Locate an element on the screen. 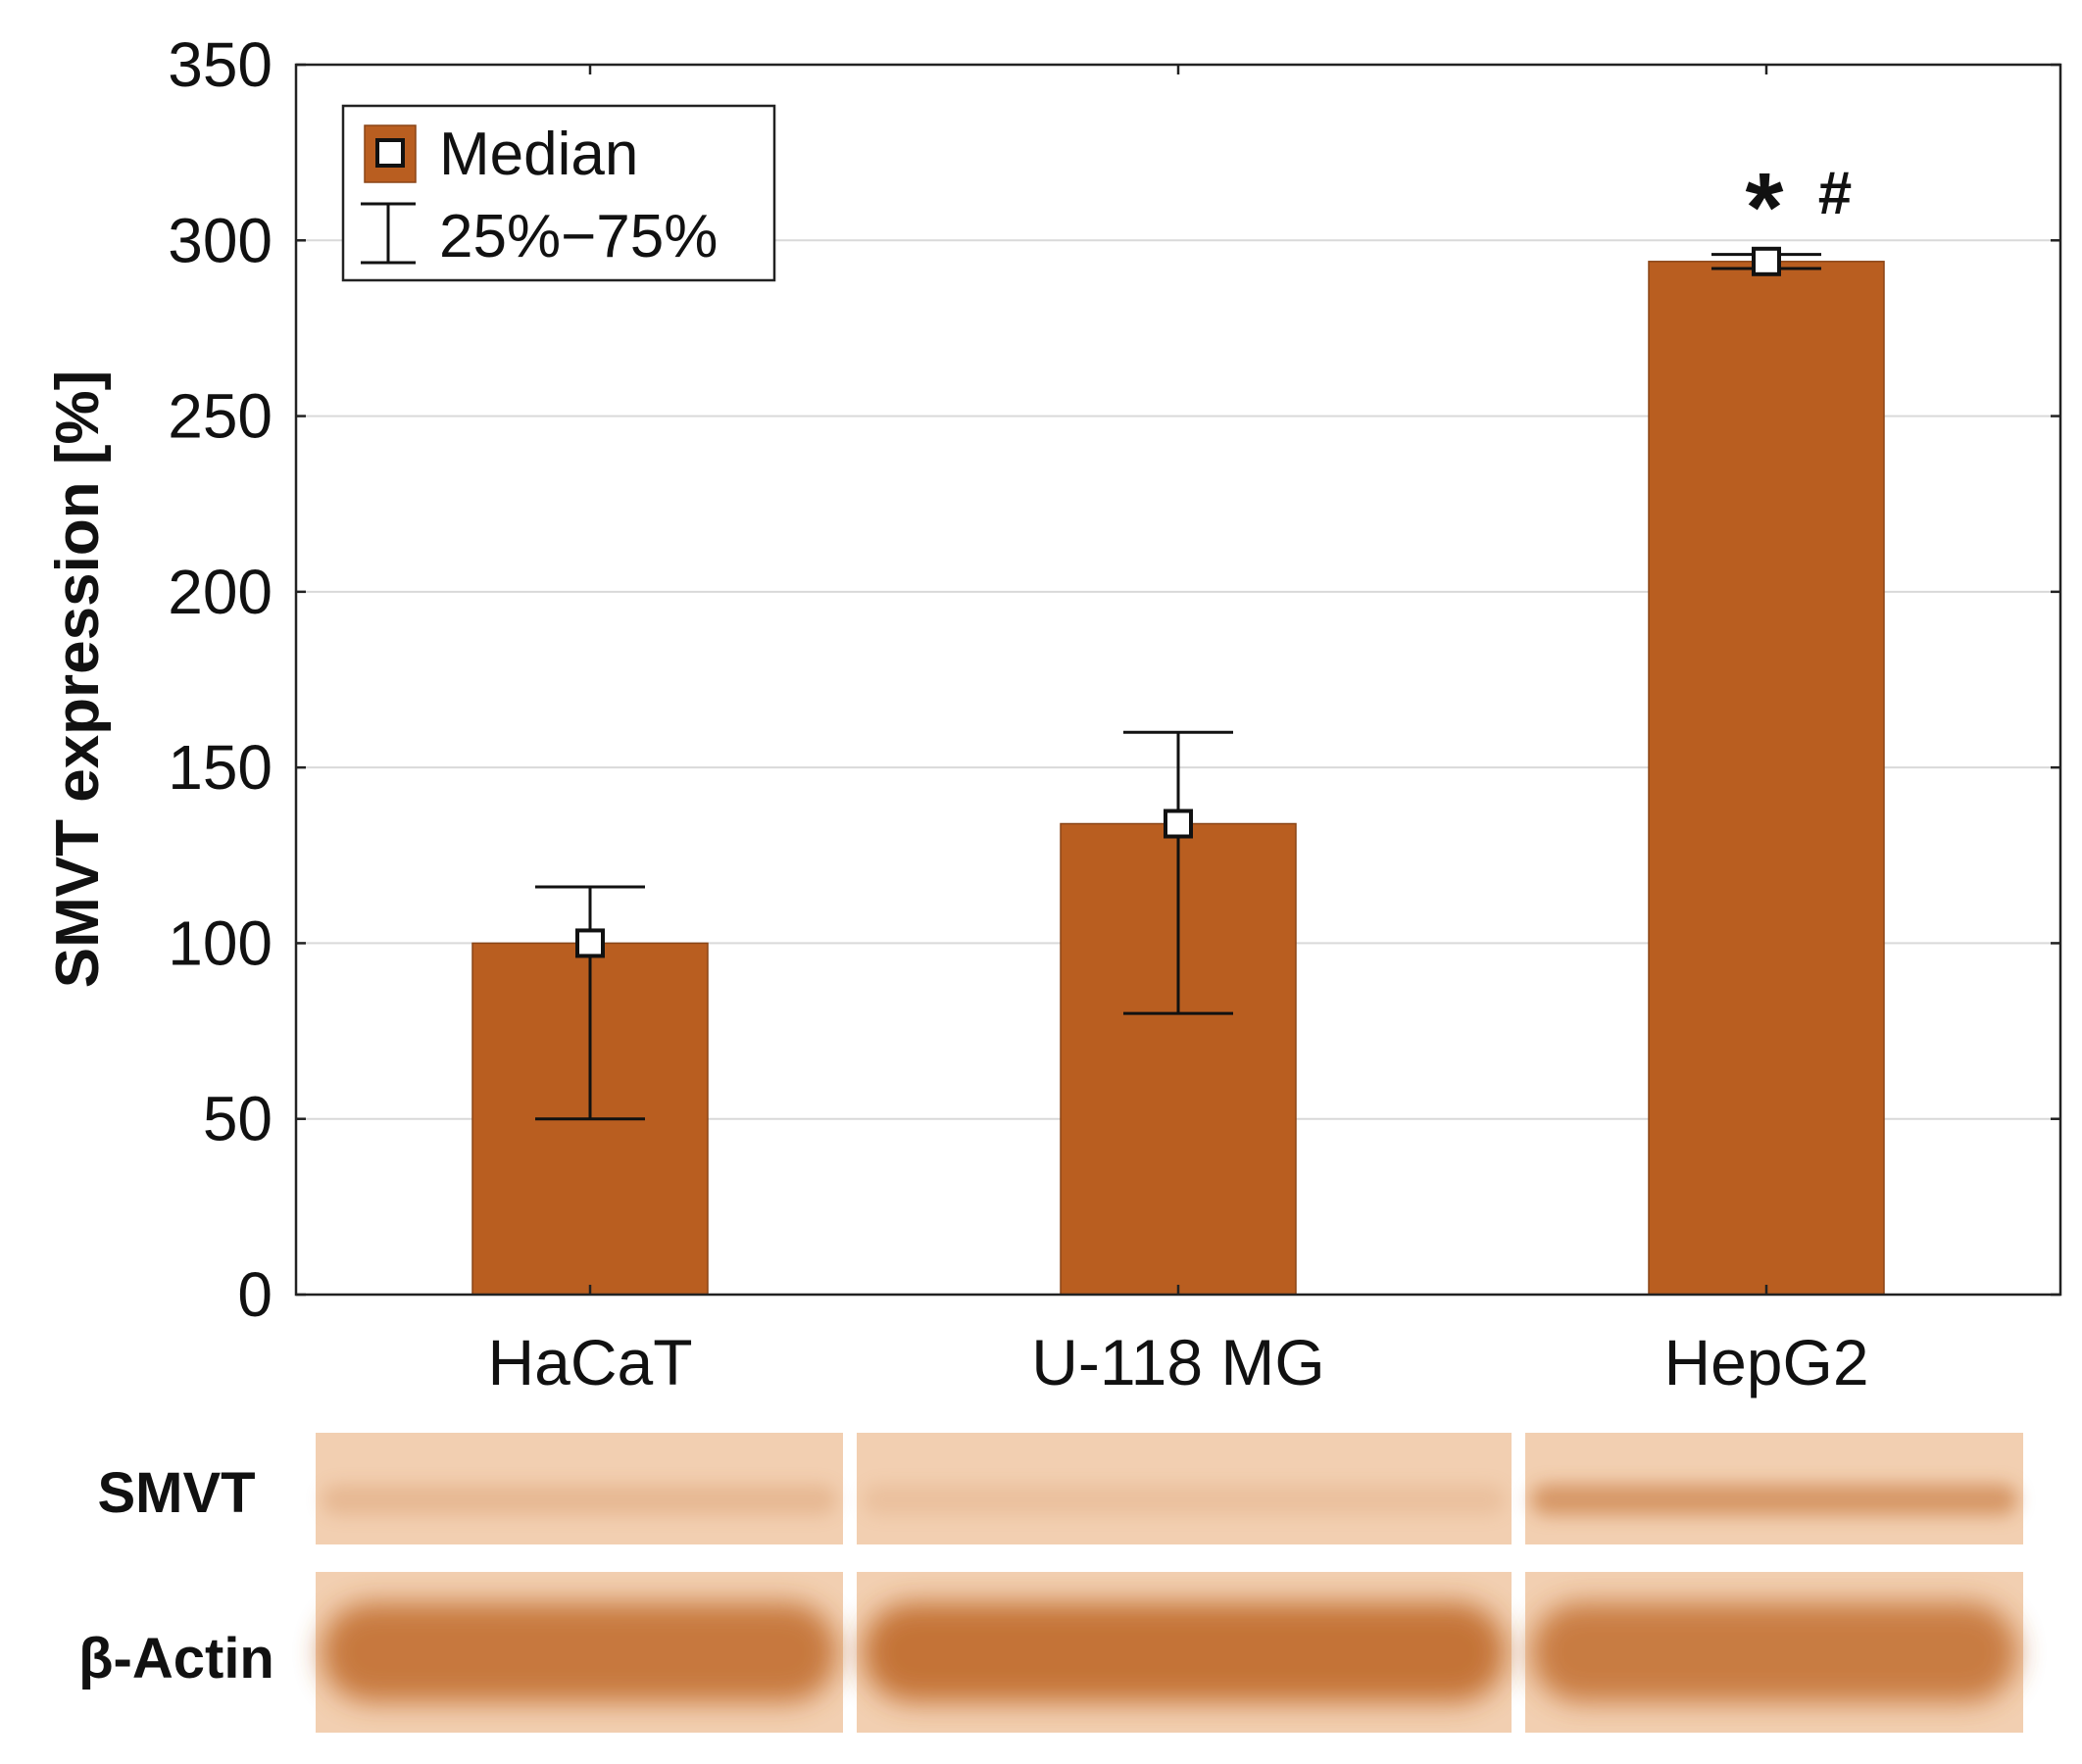 Image resolution: width=2082 pixels, height=1764 pixels. legend-iqr-label: 25%−75% is located at coordinates (578, 236).